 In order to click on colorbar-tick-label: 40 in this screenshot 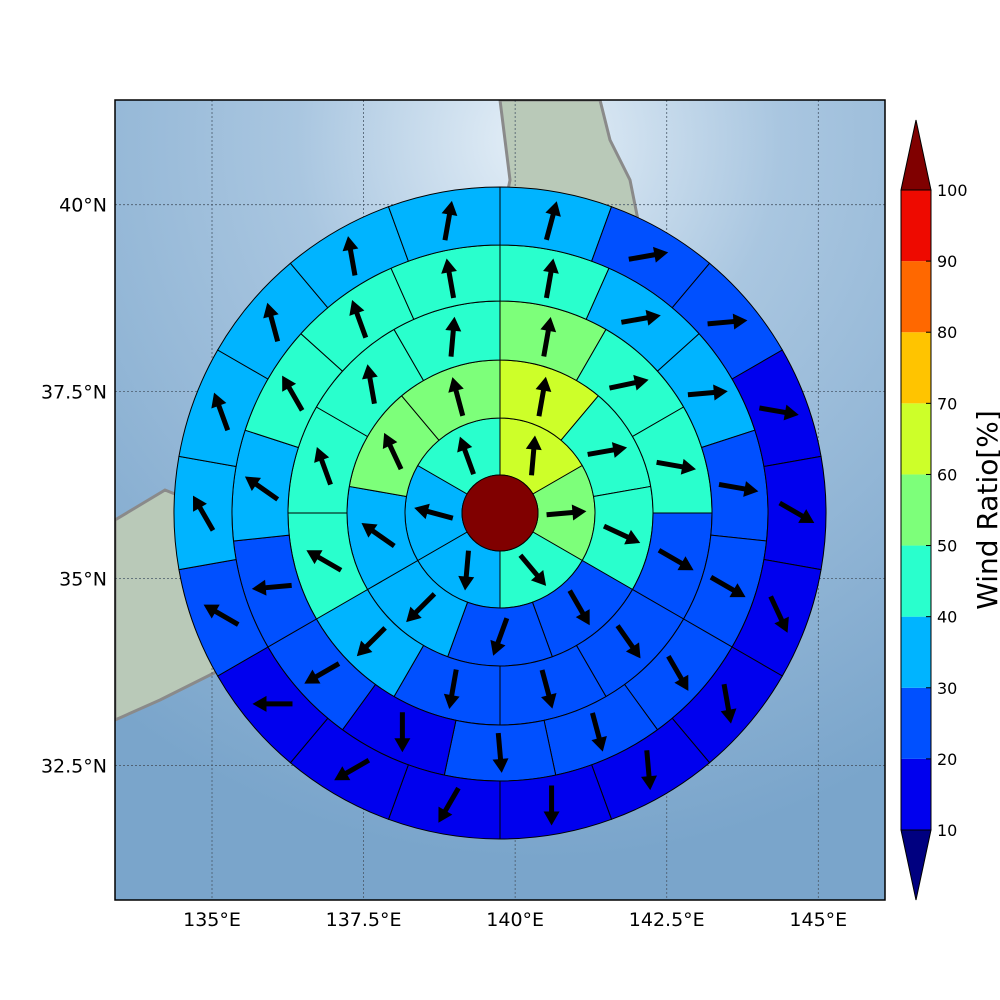, I will do `click(947, 617)`.